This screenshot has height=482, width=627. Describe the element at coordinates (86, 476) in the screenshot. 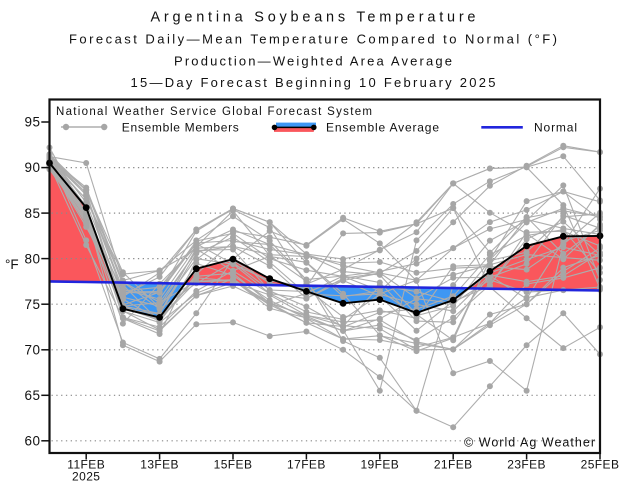

I see `svg-text: 2025` at that location.